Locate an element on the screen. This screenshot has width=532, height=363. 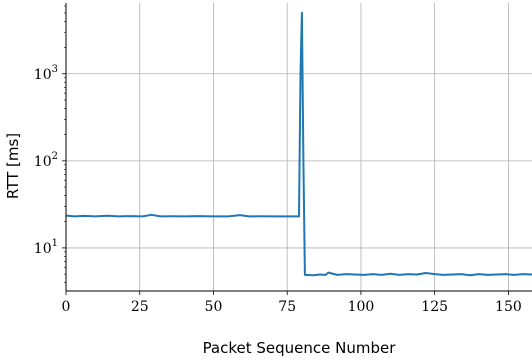
y-tick-label: 10² is located at coordinates (46, 160).